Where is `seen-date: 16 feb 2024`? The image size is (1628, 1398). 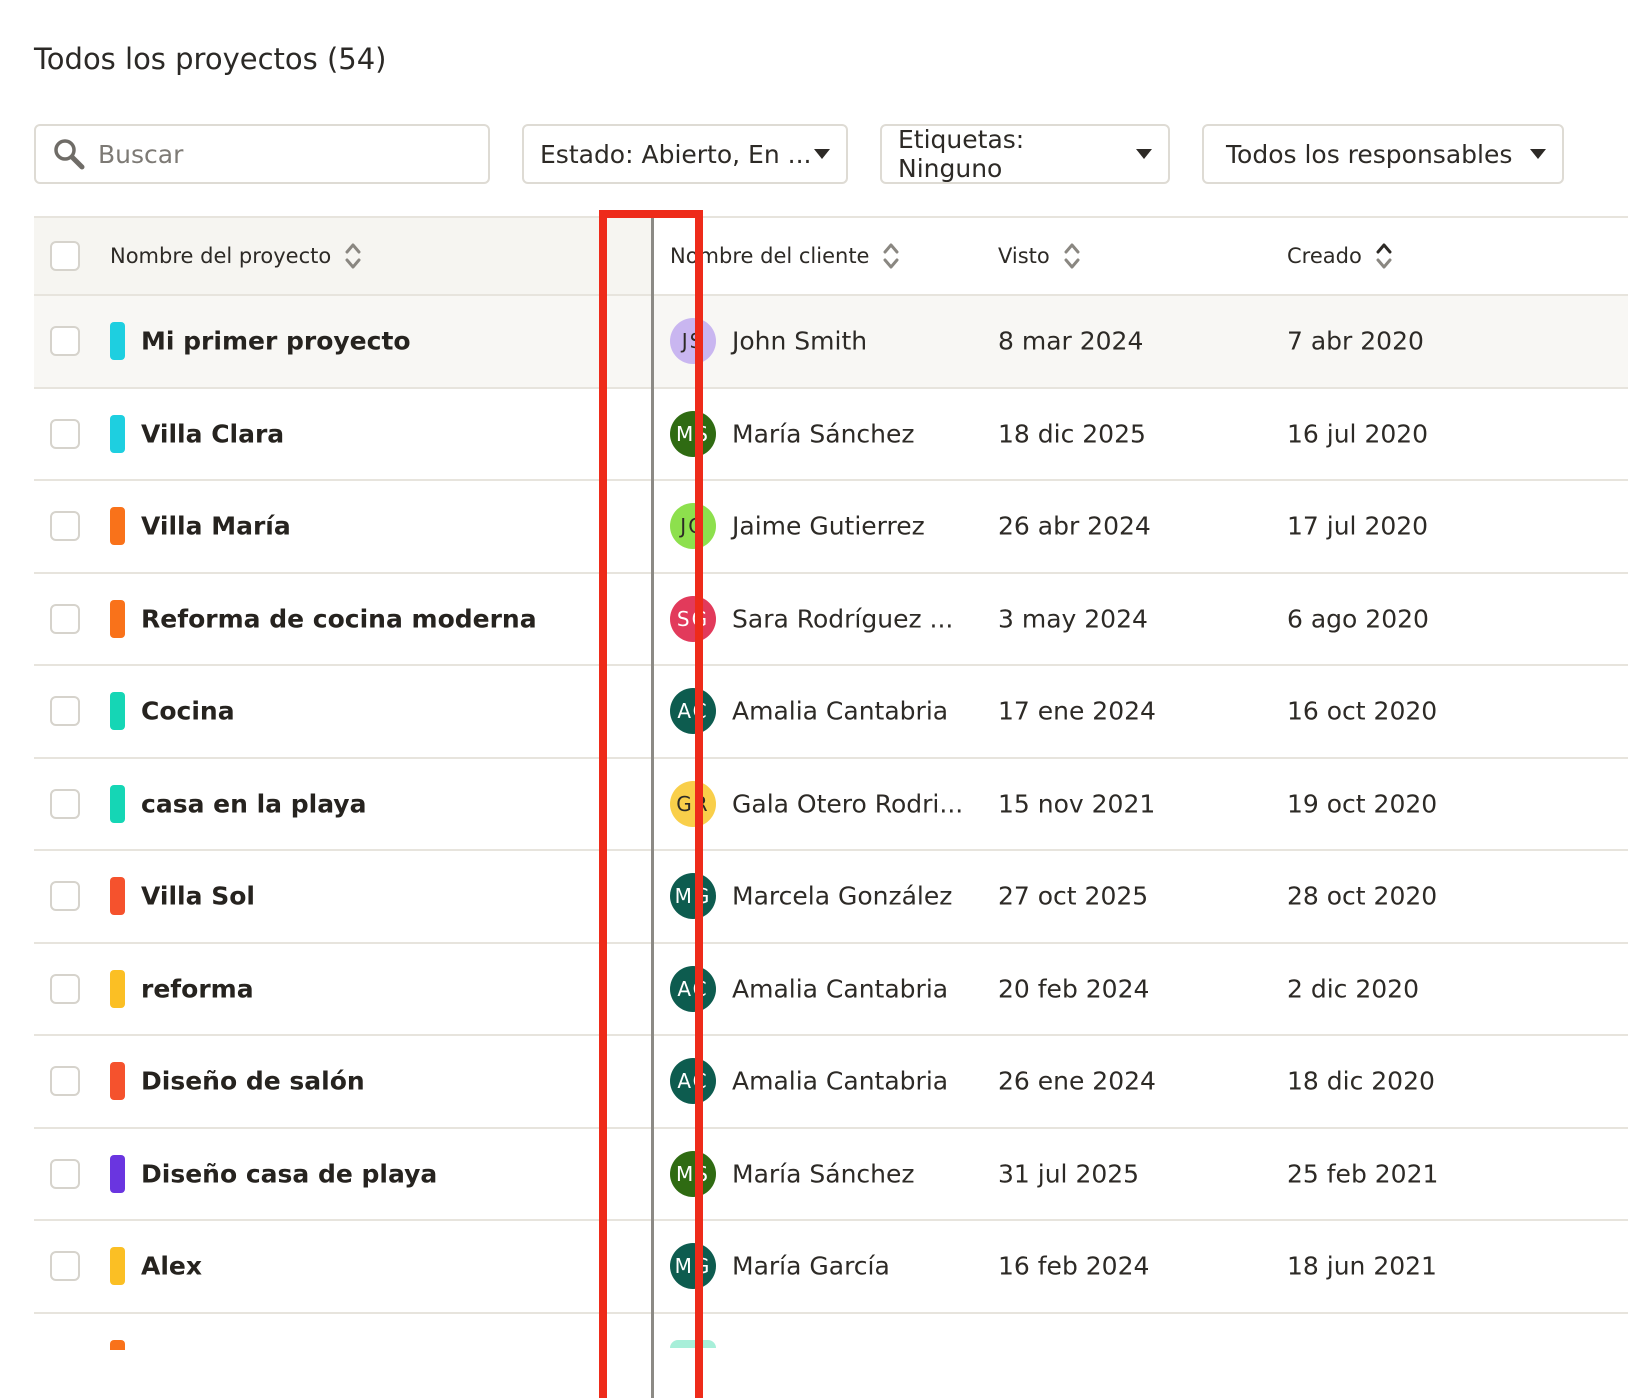
seen-date: 16 feb 2024 is located at coordinates (1074, 1266).